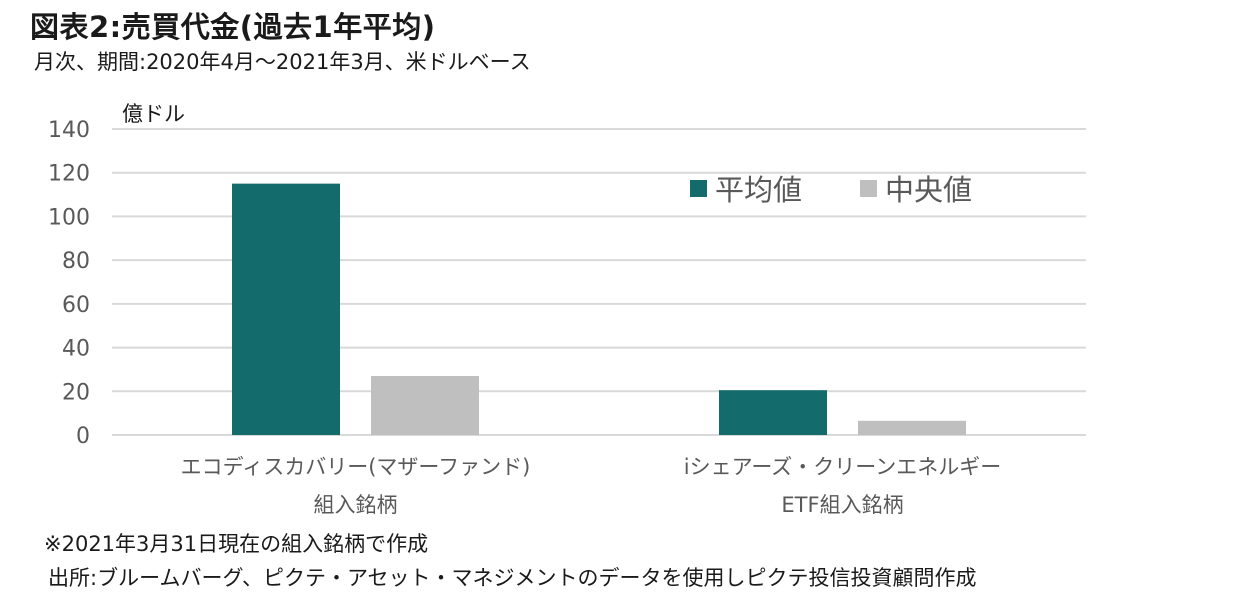 The height and width of the screenshot is (603, 1243). I want to click on y-tick-label: 20, so click(76, 392).